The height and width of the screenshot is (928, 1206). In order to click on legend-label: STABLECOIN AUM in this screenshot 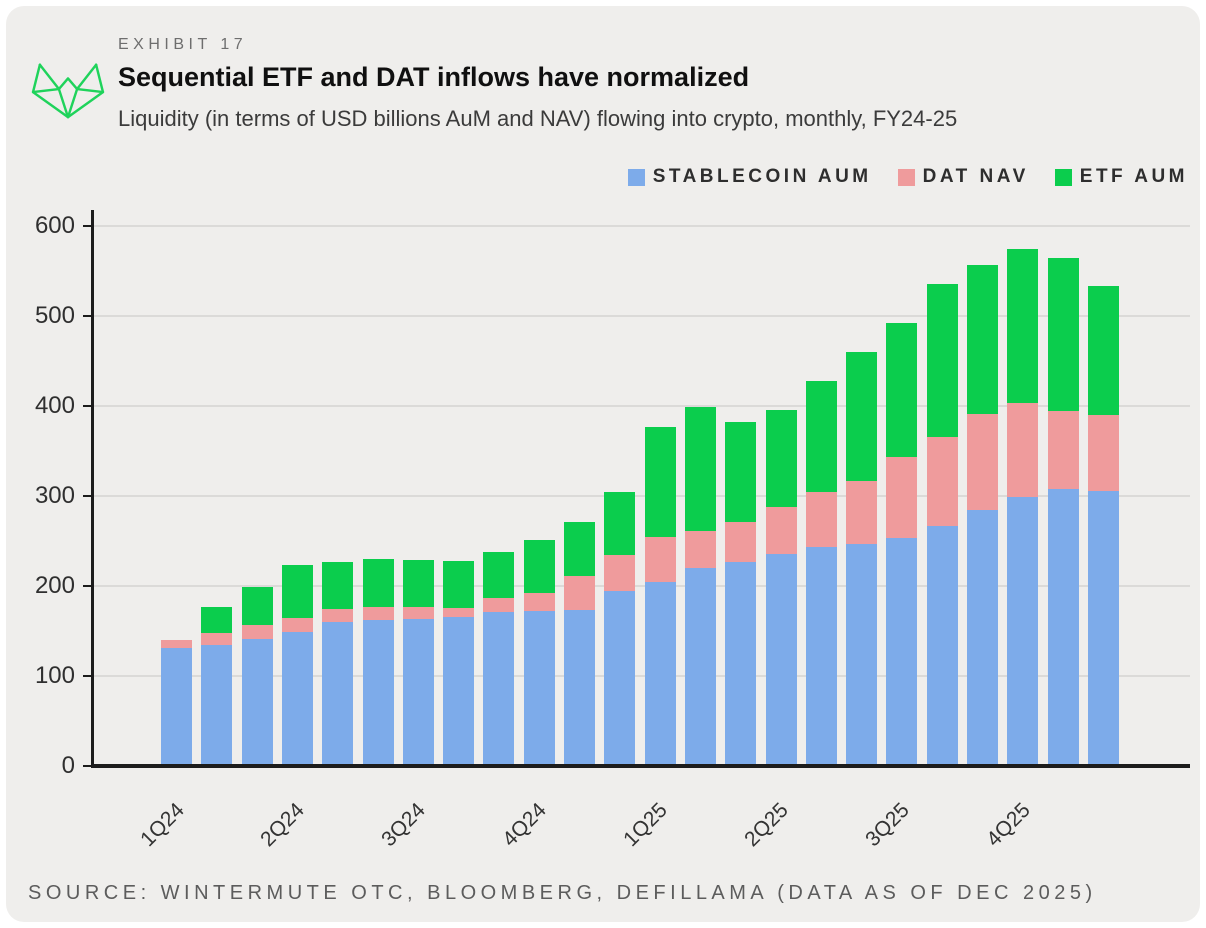, I will do `click(762, 176)`.